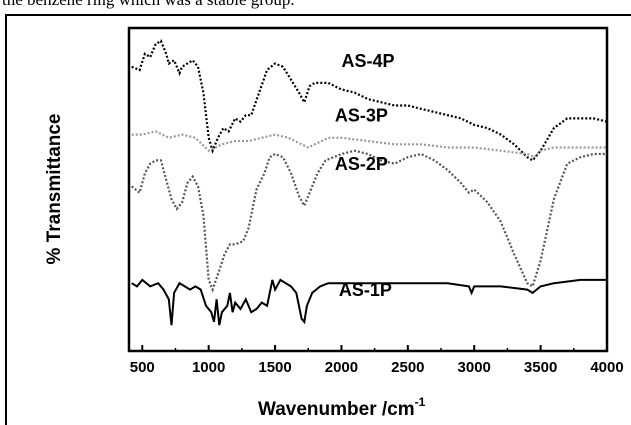 This screenshot has width=631, height=425. I want to click on series-label-as-3p: AS-3P, so click(361, 116).